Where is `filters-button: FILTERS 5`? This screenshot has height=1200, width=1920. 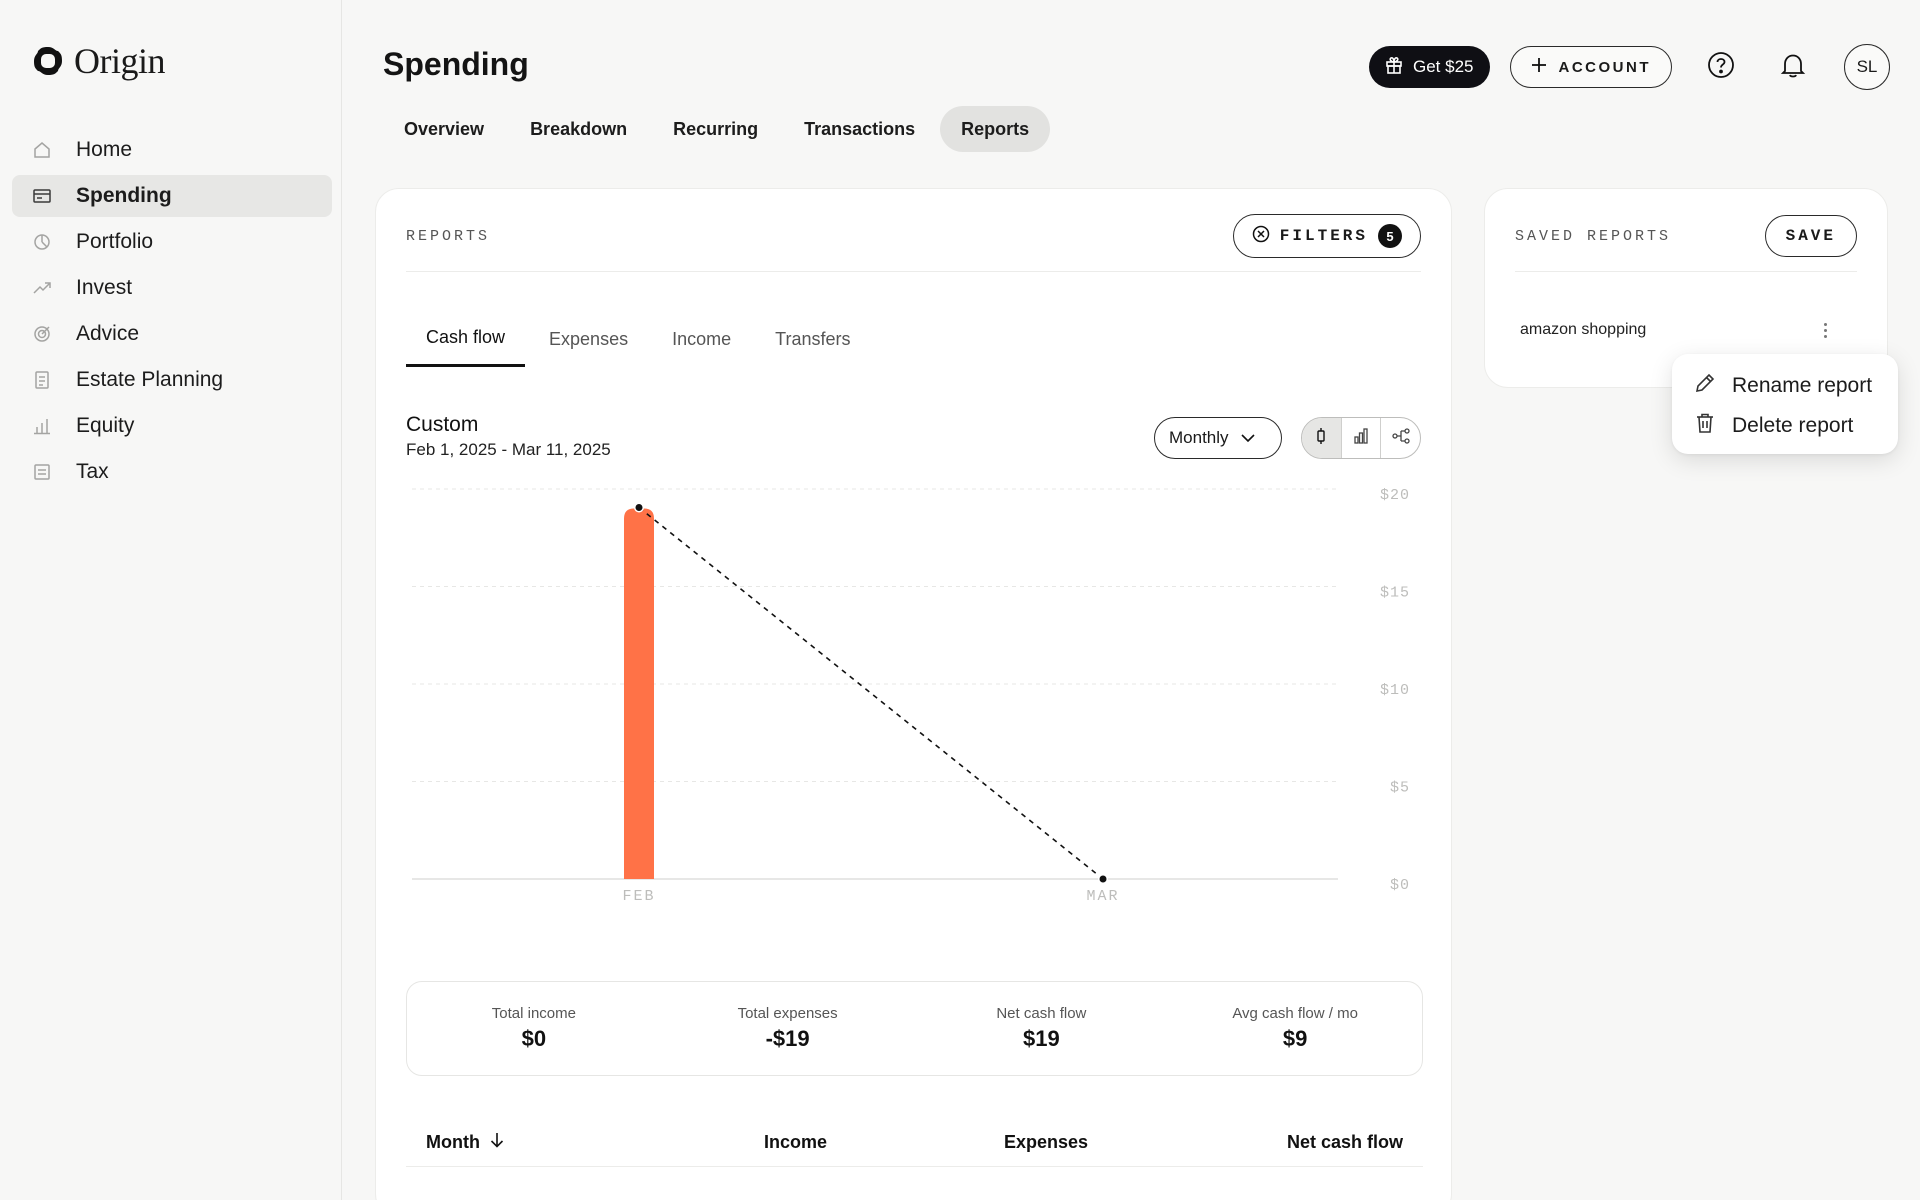
filters-button: FILTERS 5 is located at coordinates (1326, 236).